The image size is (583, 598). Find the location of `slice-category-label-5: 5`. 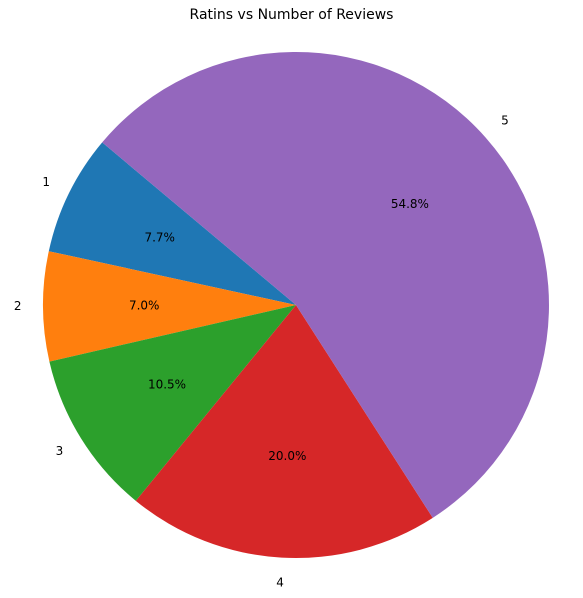

slice-category-label-5: 5 is located at coordinates (505, 121).